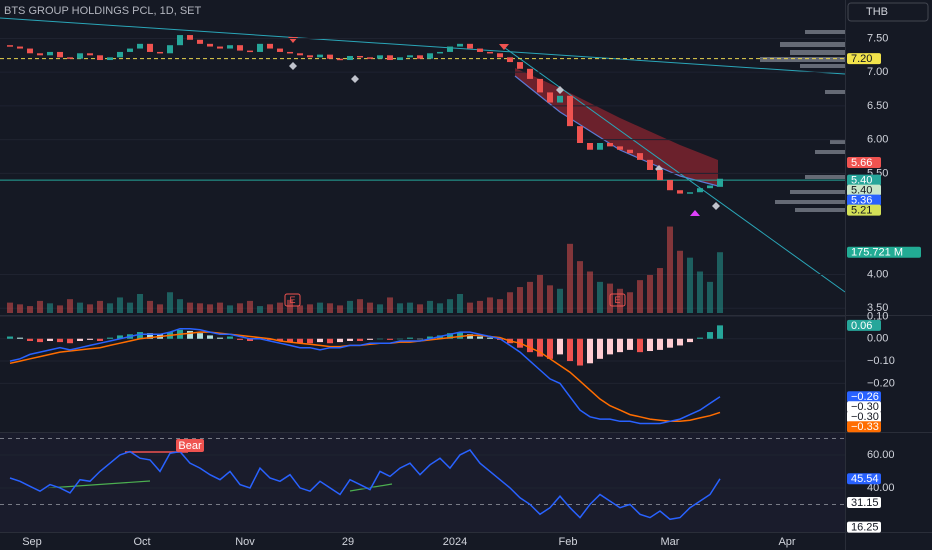 The image size is (932, 550). Describe the element at coordinates (365, 376) in the screenshot. I see `macd-line` at that location.